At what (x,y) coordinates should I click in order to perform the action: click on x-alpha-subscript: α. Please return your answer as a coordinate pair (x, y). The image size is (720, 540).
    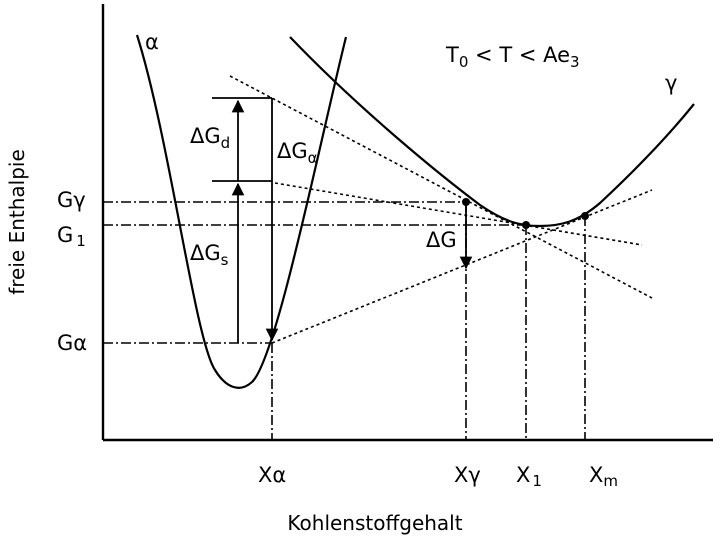
    Looking at the image, I should click on (279, 475).